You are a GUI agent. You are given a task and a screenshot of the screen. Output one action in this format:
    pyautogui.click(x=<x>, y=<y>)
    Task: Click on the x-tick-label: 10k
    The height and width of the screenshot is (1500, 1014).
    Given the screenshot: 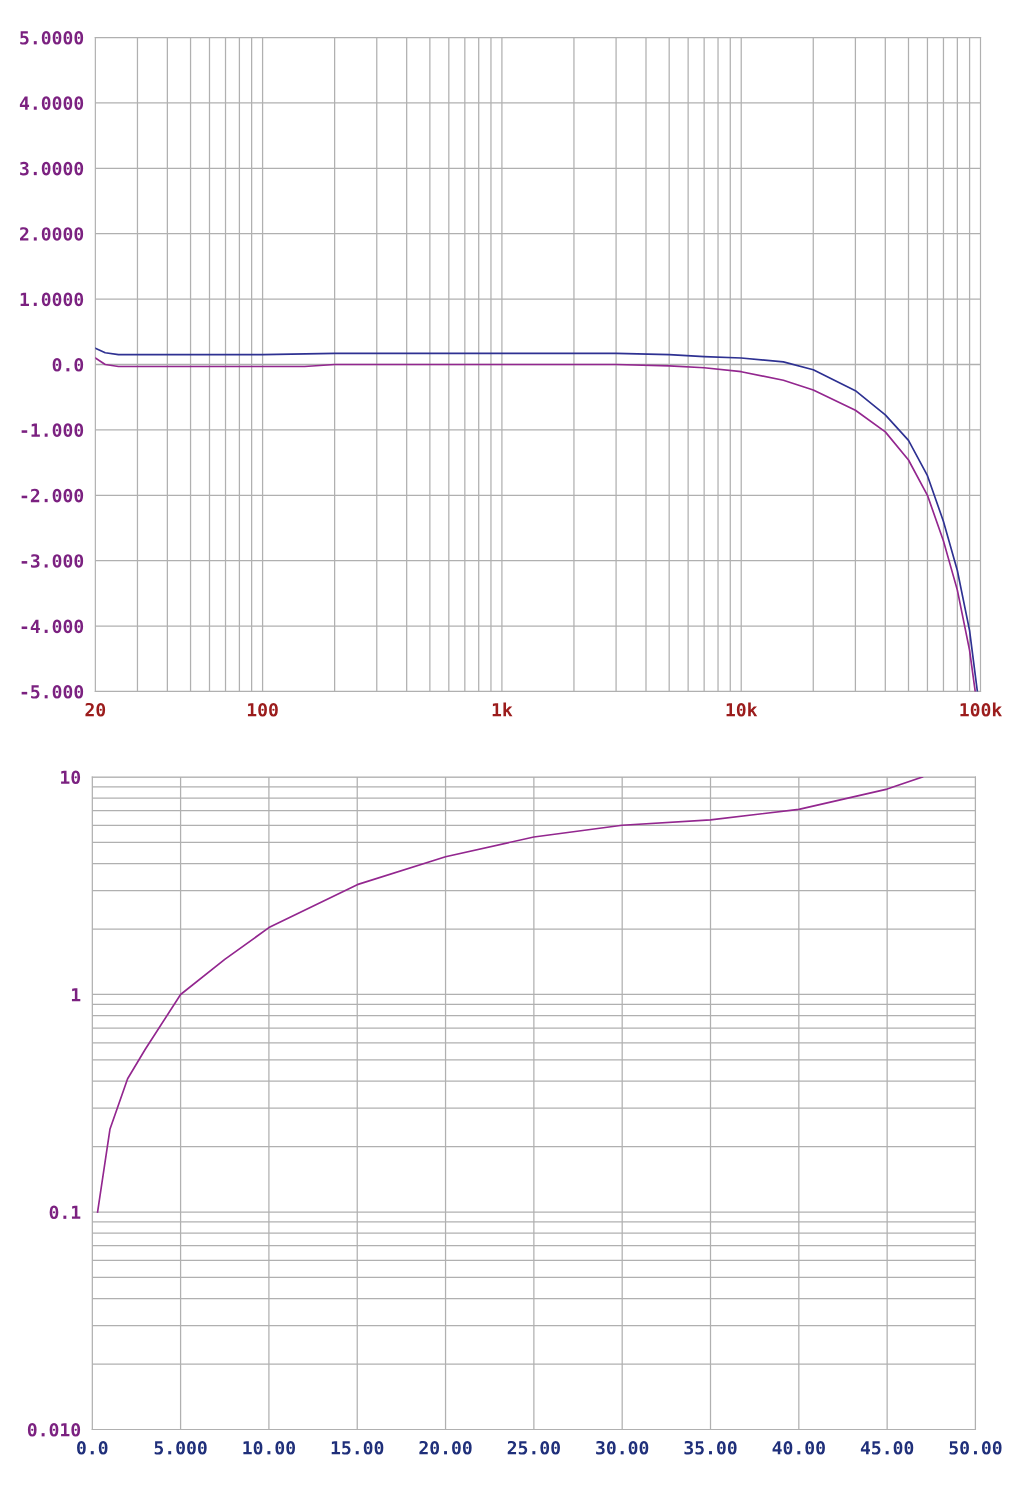 What is the action you would take?
    pyautogui.click(x=742, y=709)
    